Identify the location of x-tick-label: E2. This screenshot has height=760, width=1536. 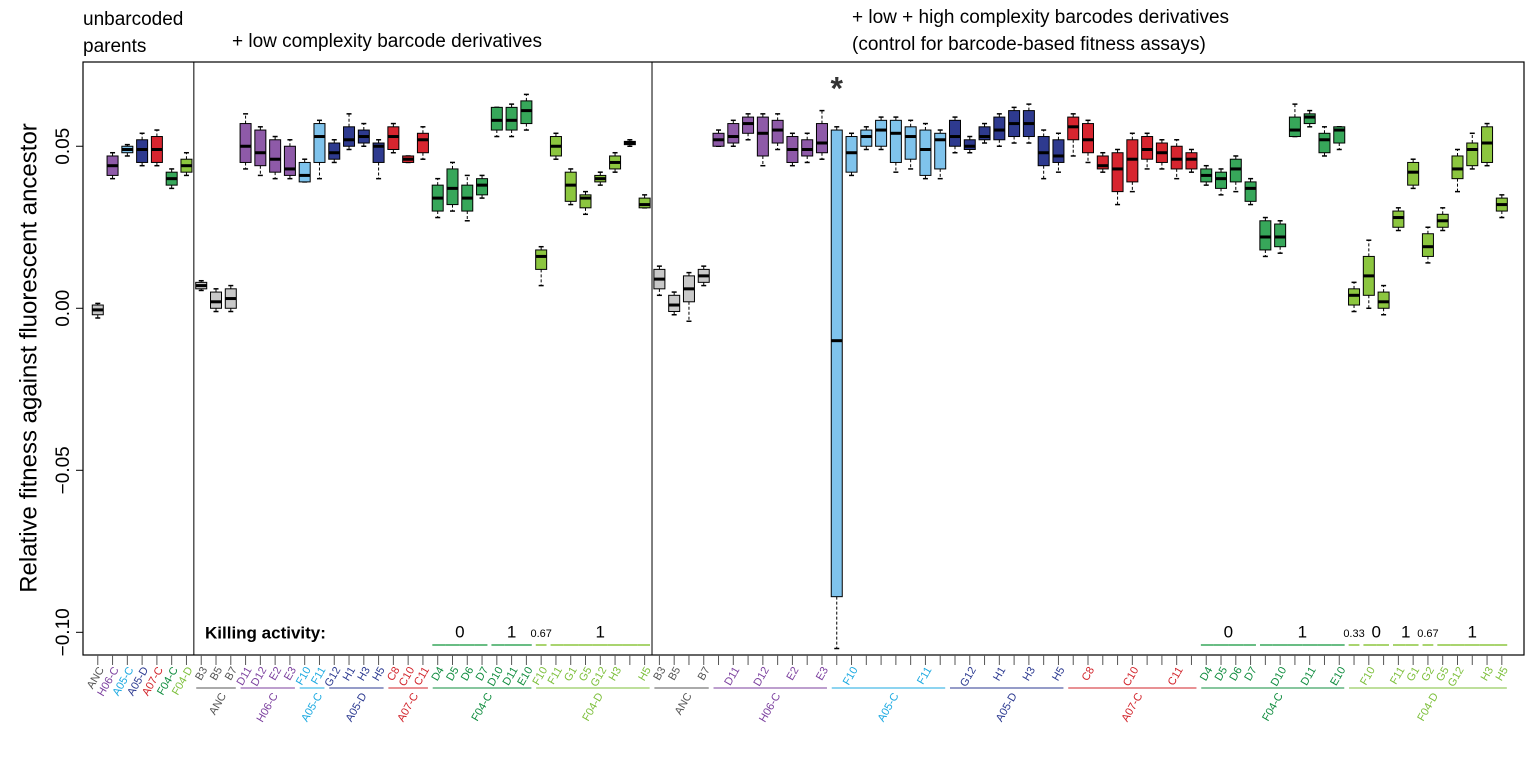
(275, 674).